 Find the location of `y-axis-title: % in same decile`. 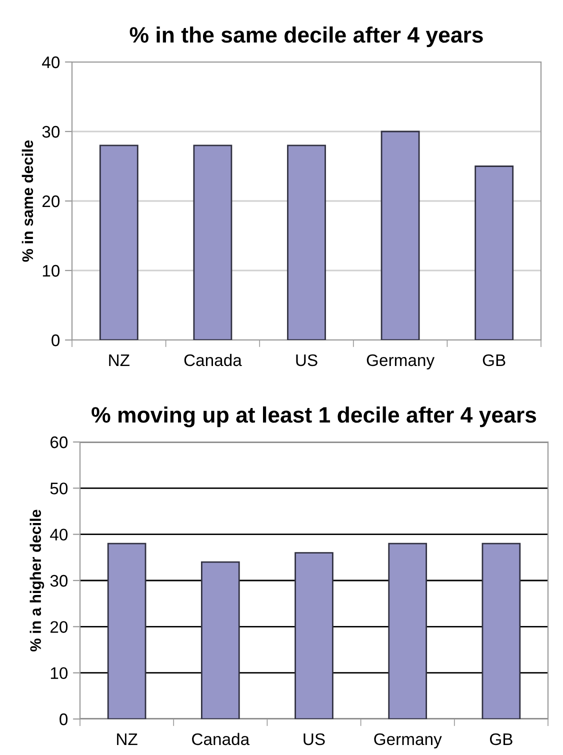

y-axis-title: % in same decile is located at coordinates (28, 201).